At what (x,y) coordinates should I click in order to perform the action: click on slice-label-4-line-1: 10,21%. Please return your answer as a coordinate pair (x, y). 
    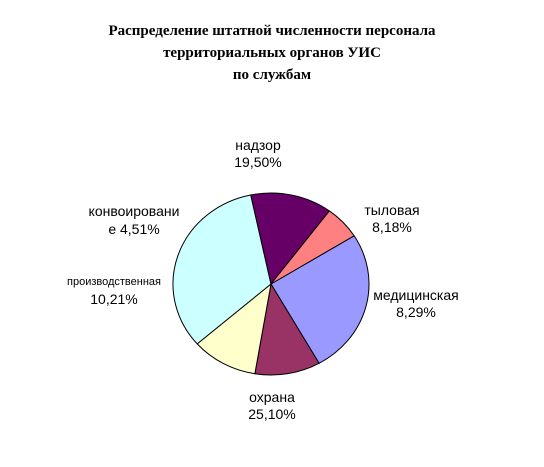
    Looking at the image, I should click on (113, 299).